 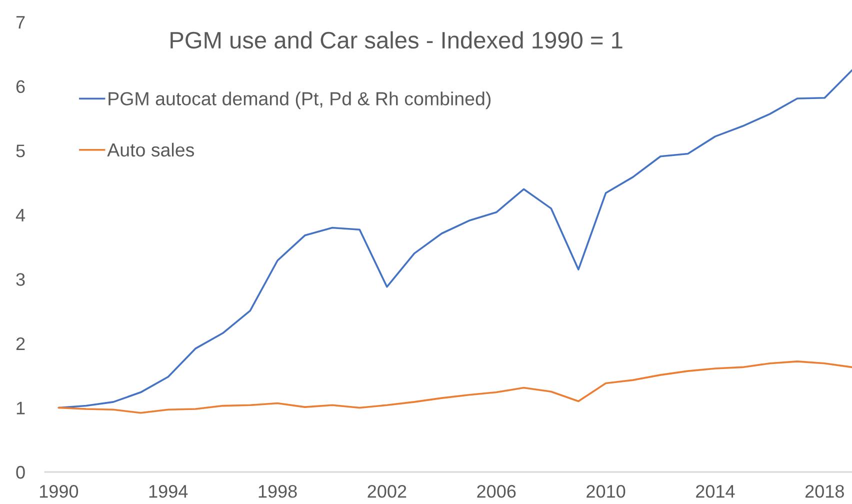 I want to click on line-series, so click(x=455, y=387).